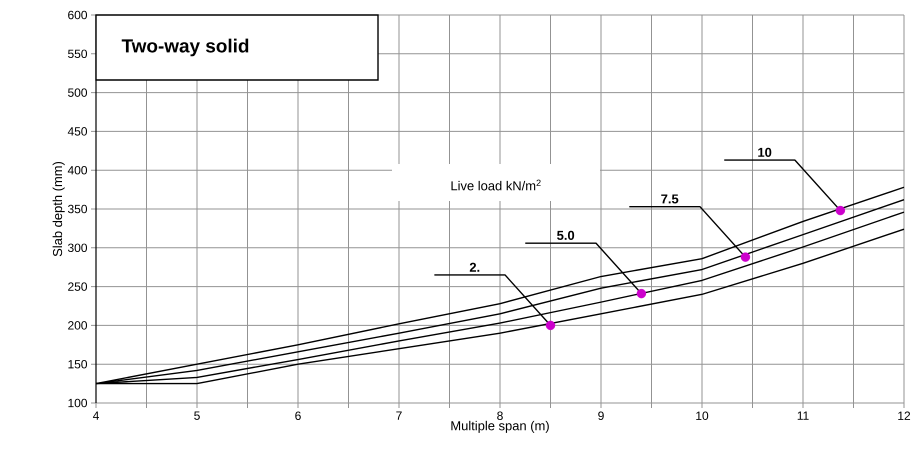 The width and height of the screenshot is (922, 475). Describe the element at coordinates (765, 152) in the screenshot. I see `annotation: 10` at that location.